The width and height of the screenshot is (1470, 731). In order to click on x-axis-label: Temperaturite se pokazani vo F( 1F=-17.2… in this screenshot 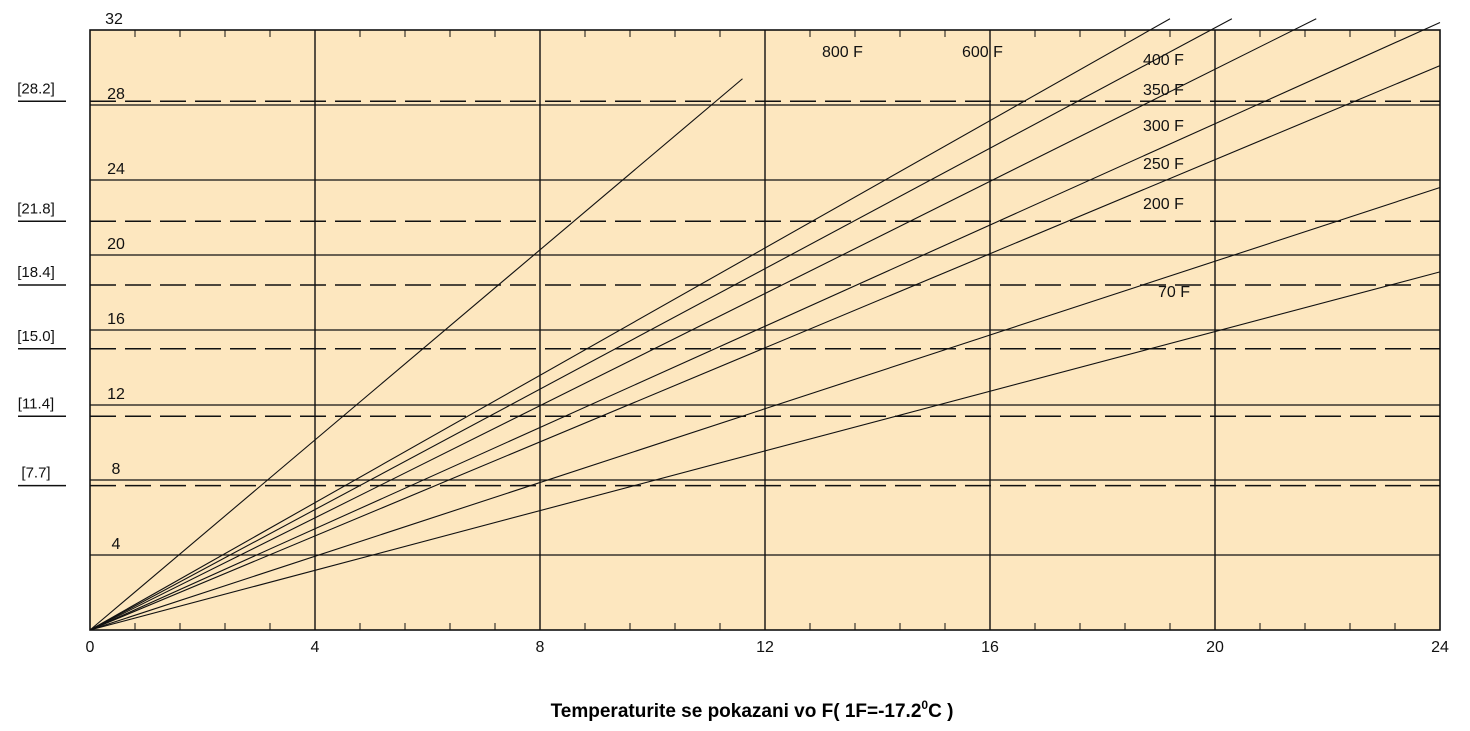, I will do `click(752, 710)`.